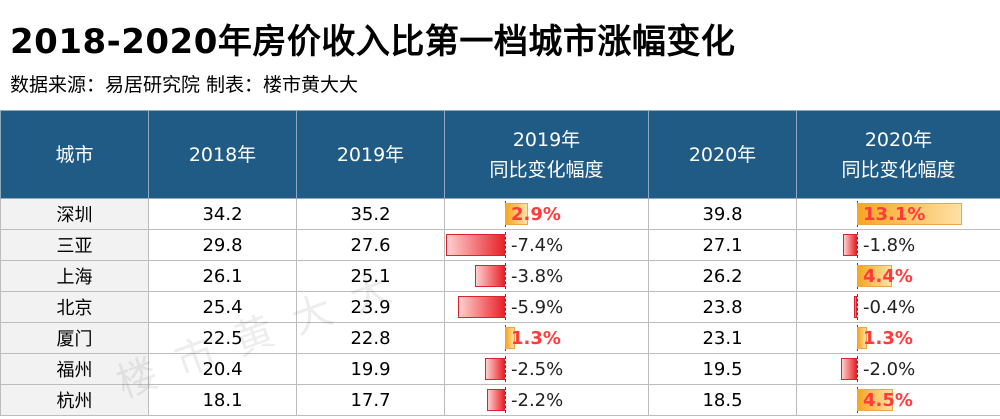 This screenshot has height=419, width=1000. What do you see at coordinates (722, 154) in the screenshot?
I see `header-2020: 2020年` at bounding box center [722, 154].